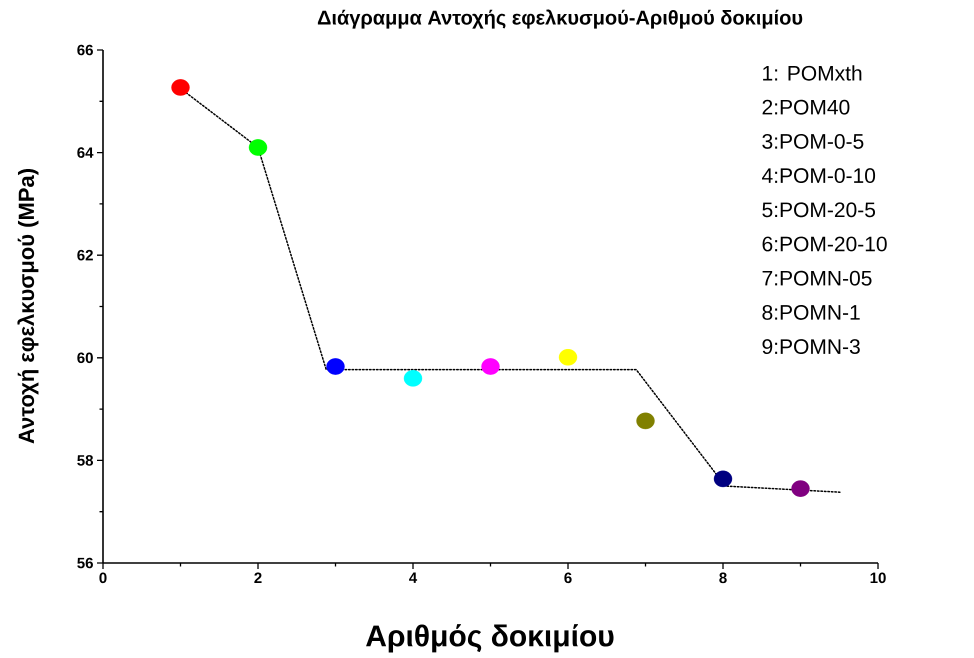 Image resolution: width=974 pixels, height=658 pixels. Describe the element at coordinates (85, 563) in the screenshot. I see `y-tick-label: 56` at that location.